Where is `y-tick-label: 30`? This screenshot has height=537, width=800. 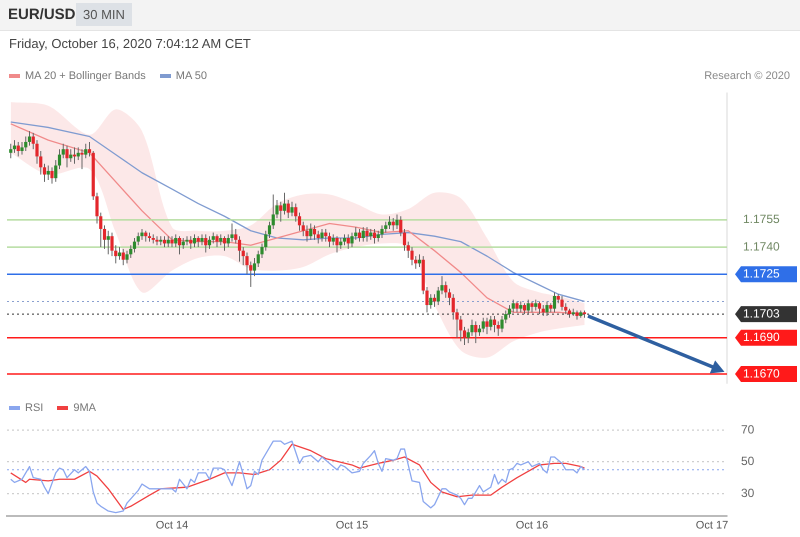
y-tick-label: 30 is located at coordinates (748, 493).